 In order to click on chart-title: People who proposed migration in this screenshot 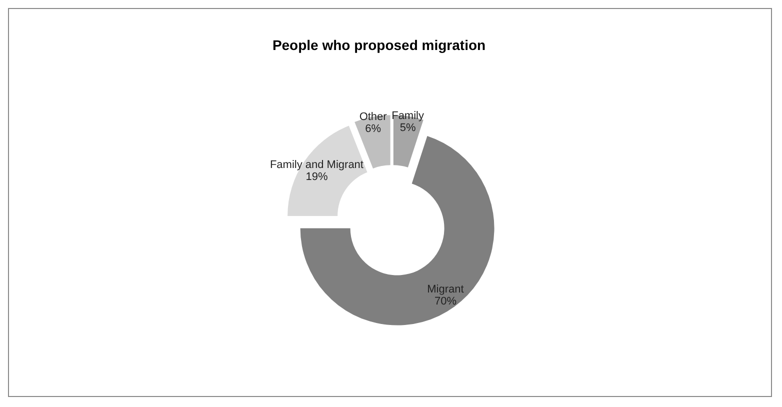, I will do `click(379, 45)`.